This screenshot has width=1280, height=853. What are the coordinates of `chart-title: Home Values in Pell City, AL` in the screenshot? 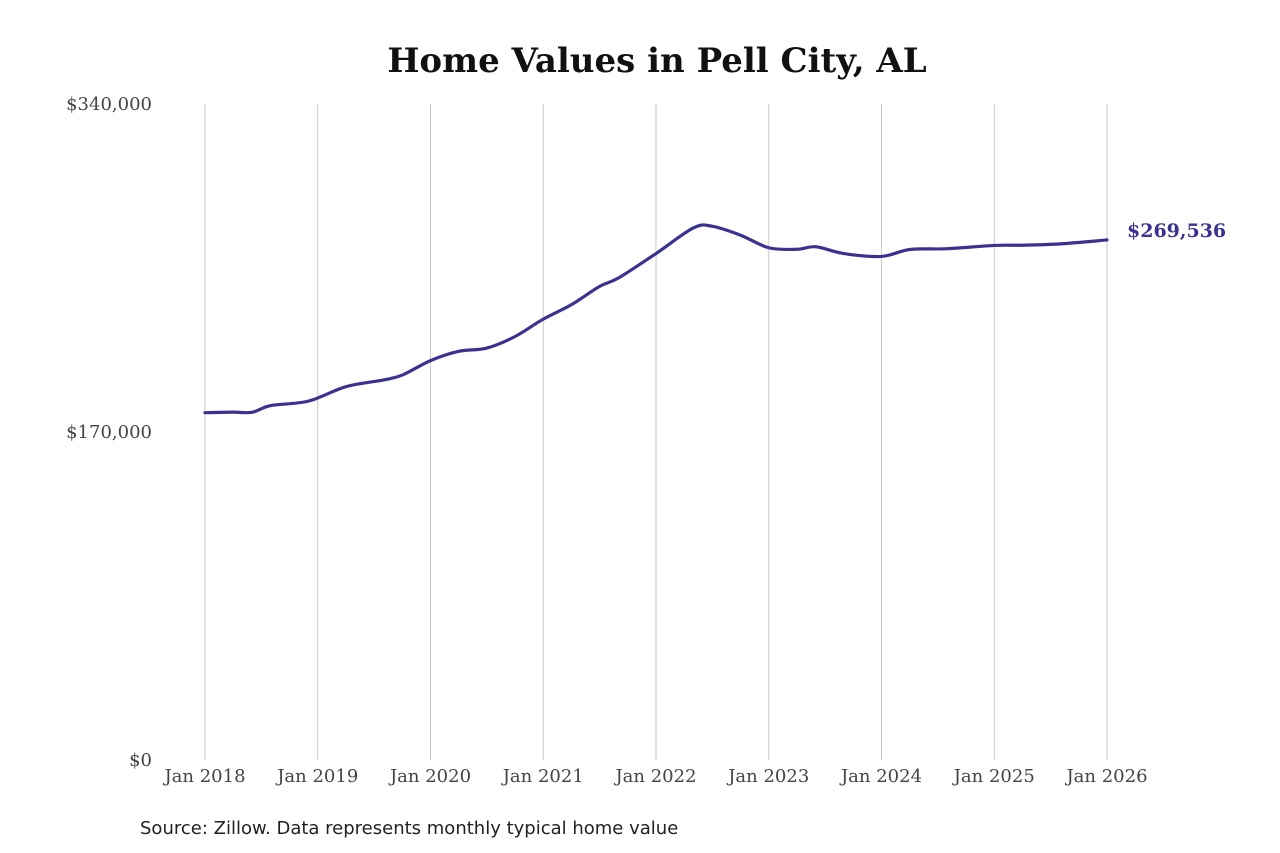 It's located at (656, 61).